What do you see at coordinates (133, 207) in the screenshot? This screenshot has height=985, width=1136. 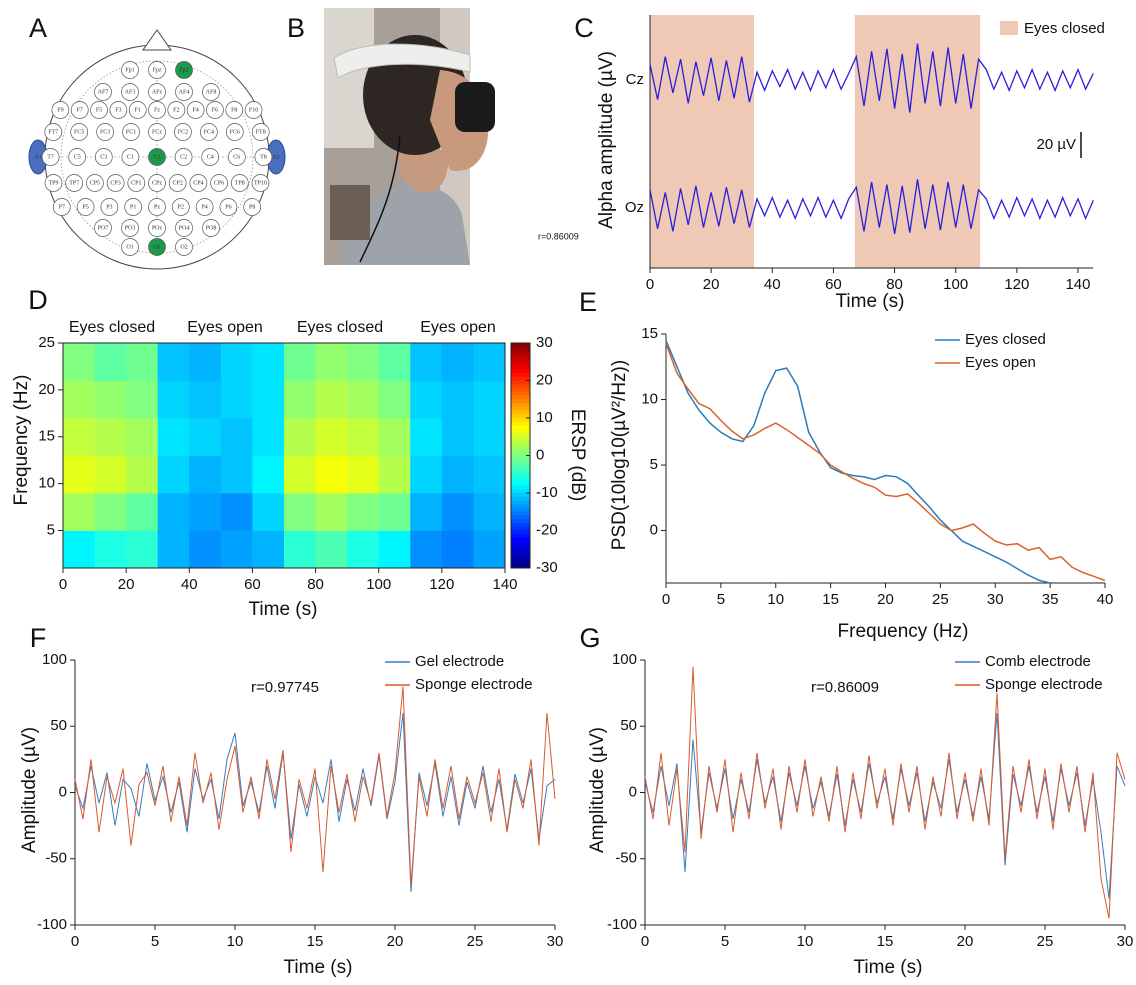 I see `electrode-label: P1` at bounding box center [133, 207].